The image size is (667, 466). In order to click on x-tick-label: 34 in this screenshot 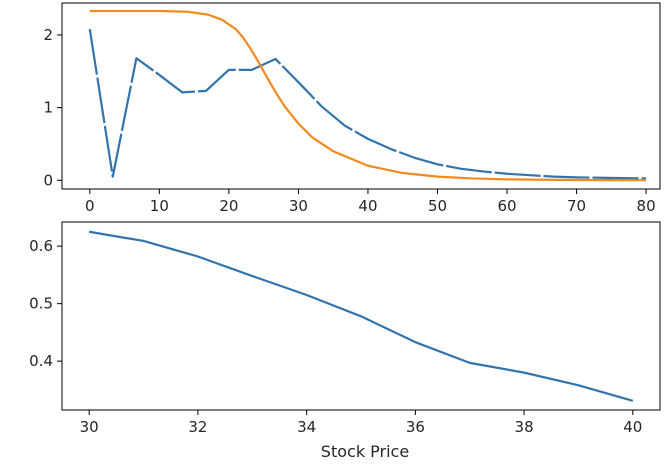, I will do `click(306, 427)`.